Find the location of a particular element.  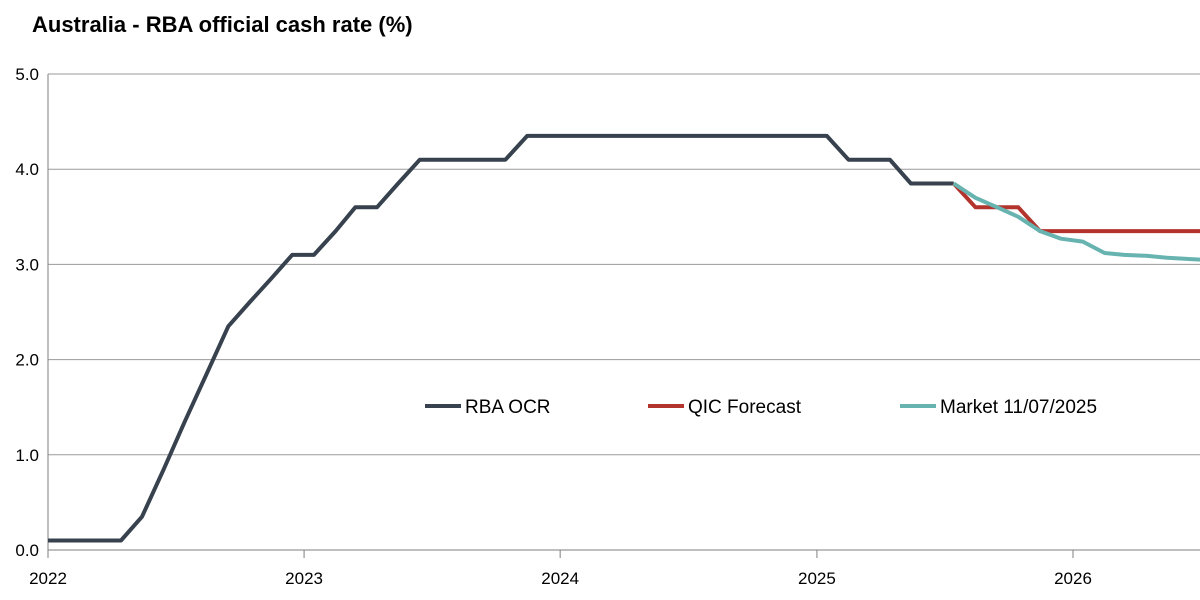

y-tick-label: 5.0 is located at coordinates (27, 74).